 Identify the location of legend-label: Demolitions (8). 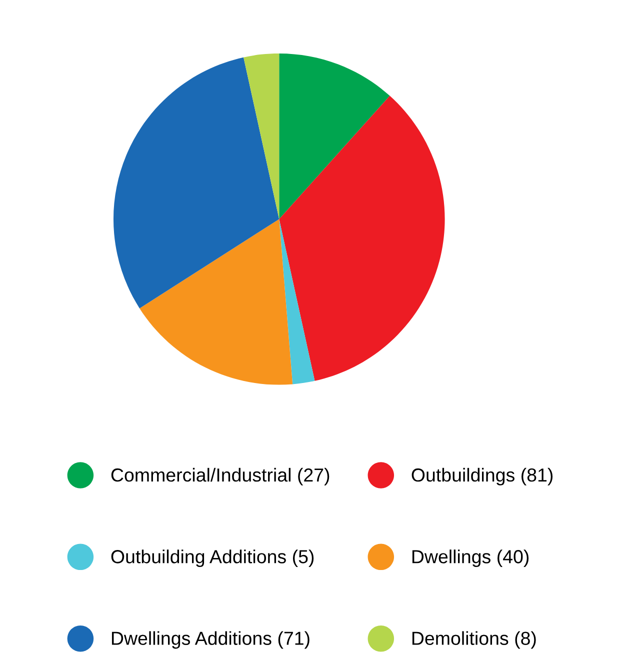
(474, 640).